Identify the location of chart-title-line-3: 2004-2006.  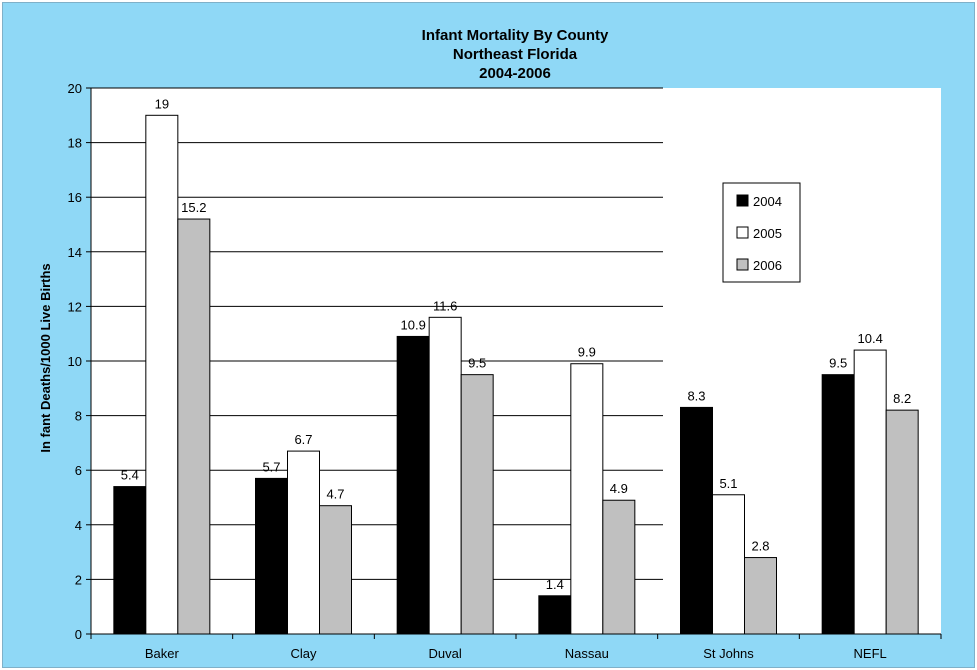
(515, 73).